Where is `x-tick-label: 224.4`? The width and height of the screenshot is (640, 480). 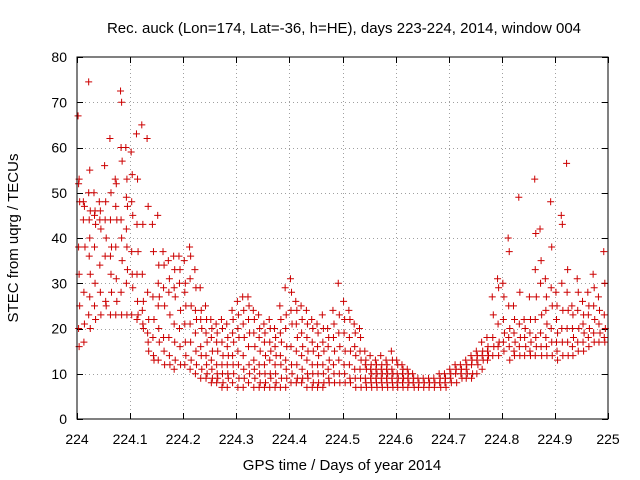 x-tick-label: 224.4 is located at coordinates (289, 439).